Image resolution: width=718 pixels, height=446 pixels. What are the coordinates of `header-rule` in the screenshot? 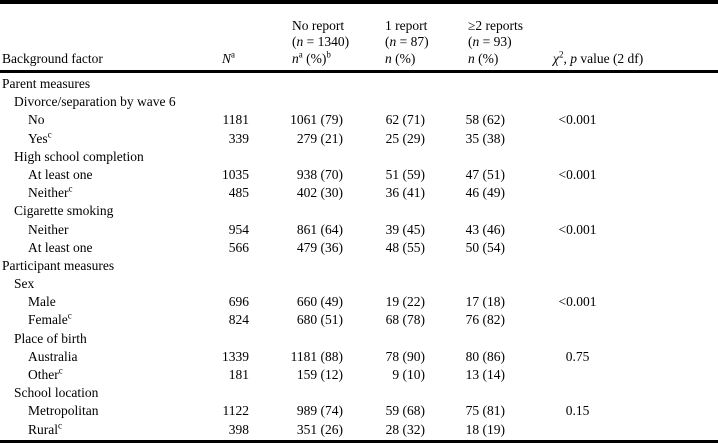 It's located at (359, 71).